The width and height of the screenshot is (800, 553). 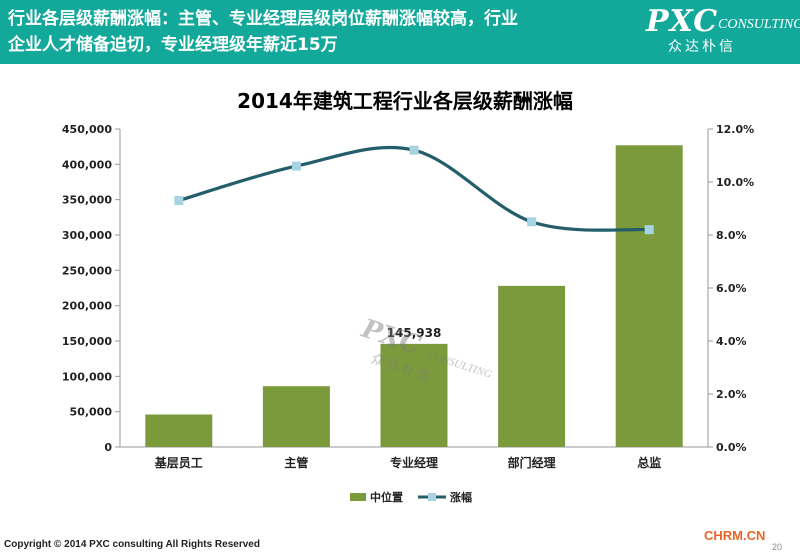 What do you see at coordinates (731, 447) in the screenshot?
I see `right-tick-label: 0.0%` at bounding box center [731, 447].